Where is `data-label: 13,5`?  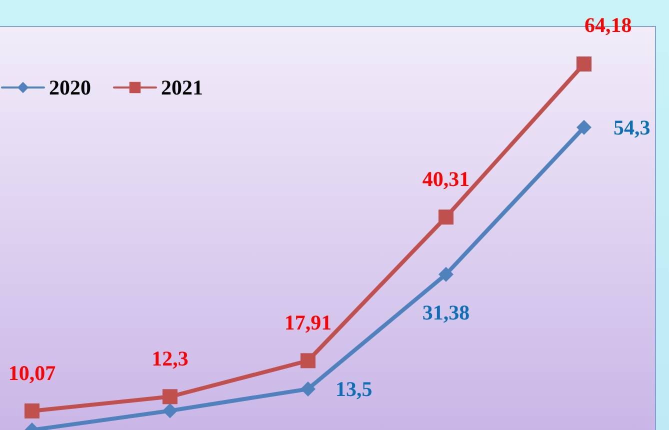
data-label: 13,5 is located at coordinates (354, 388).